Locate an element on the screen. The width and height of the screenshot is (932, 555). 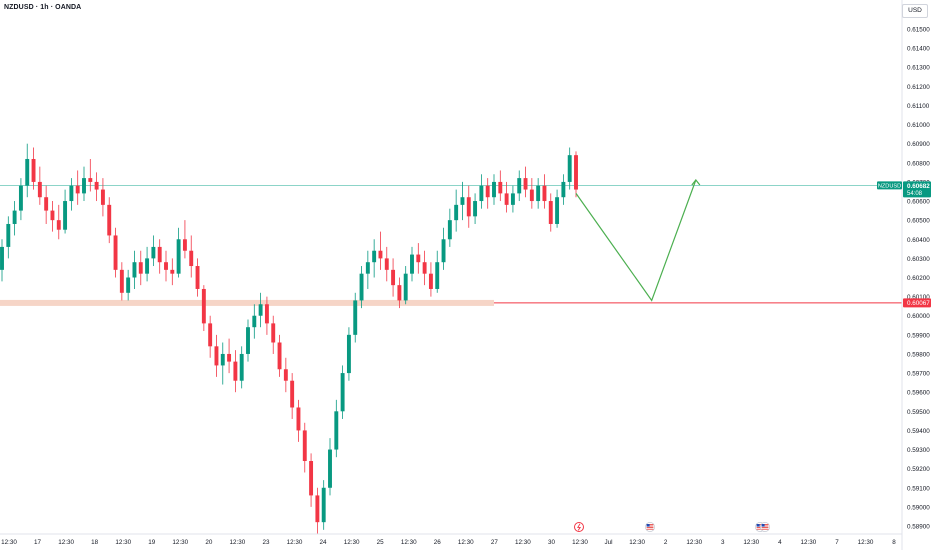
price-tick-label: 0.60500 is located at coordinates (918, 221).